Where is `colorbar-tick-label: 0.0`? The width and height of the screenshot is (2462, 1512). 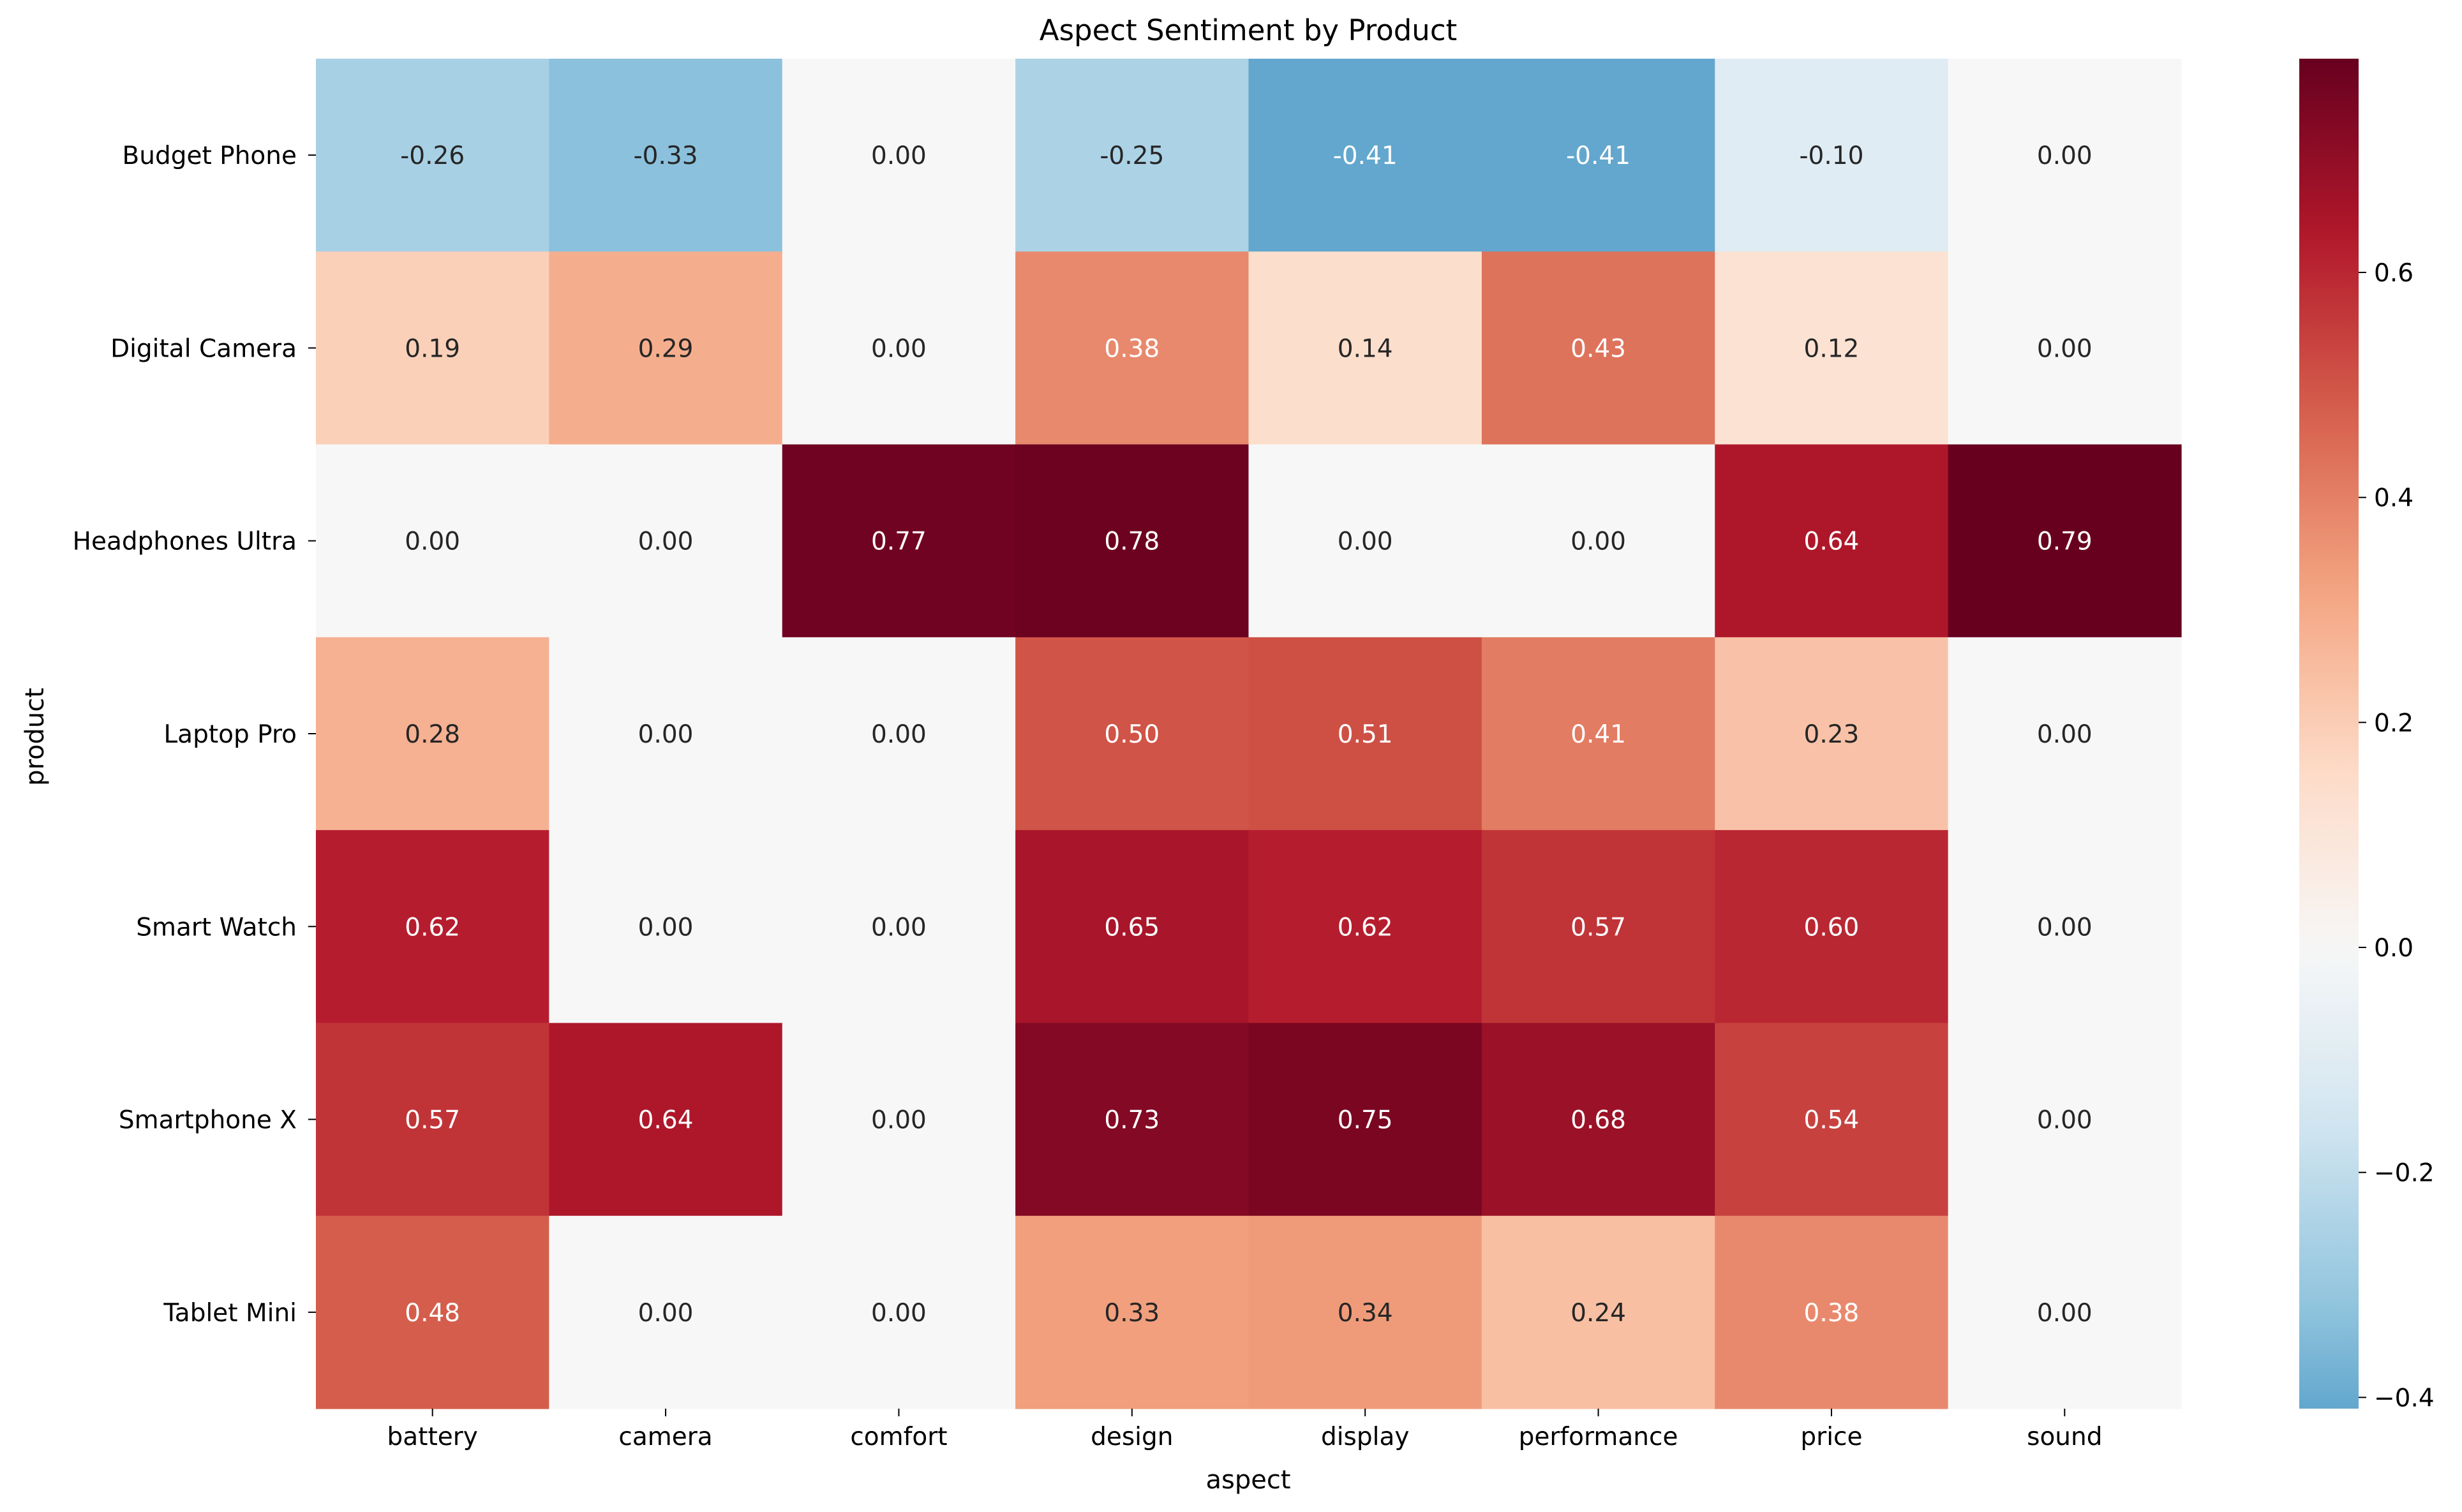 colorbar-tick-label: 0.0 is located at coordinates (2394, 948).